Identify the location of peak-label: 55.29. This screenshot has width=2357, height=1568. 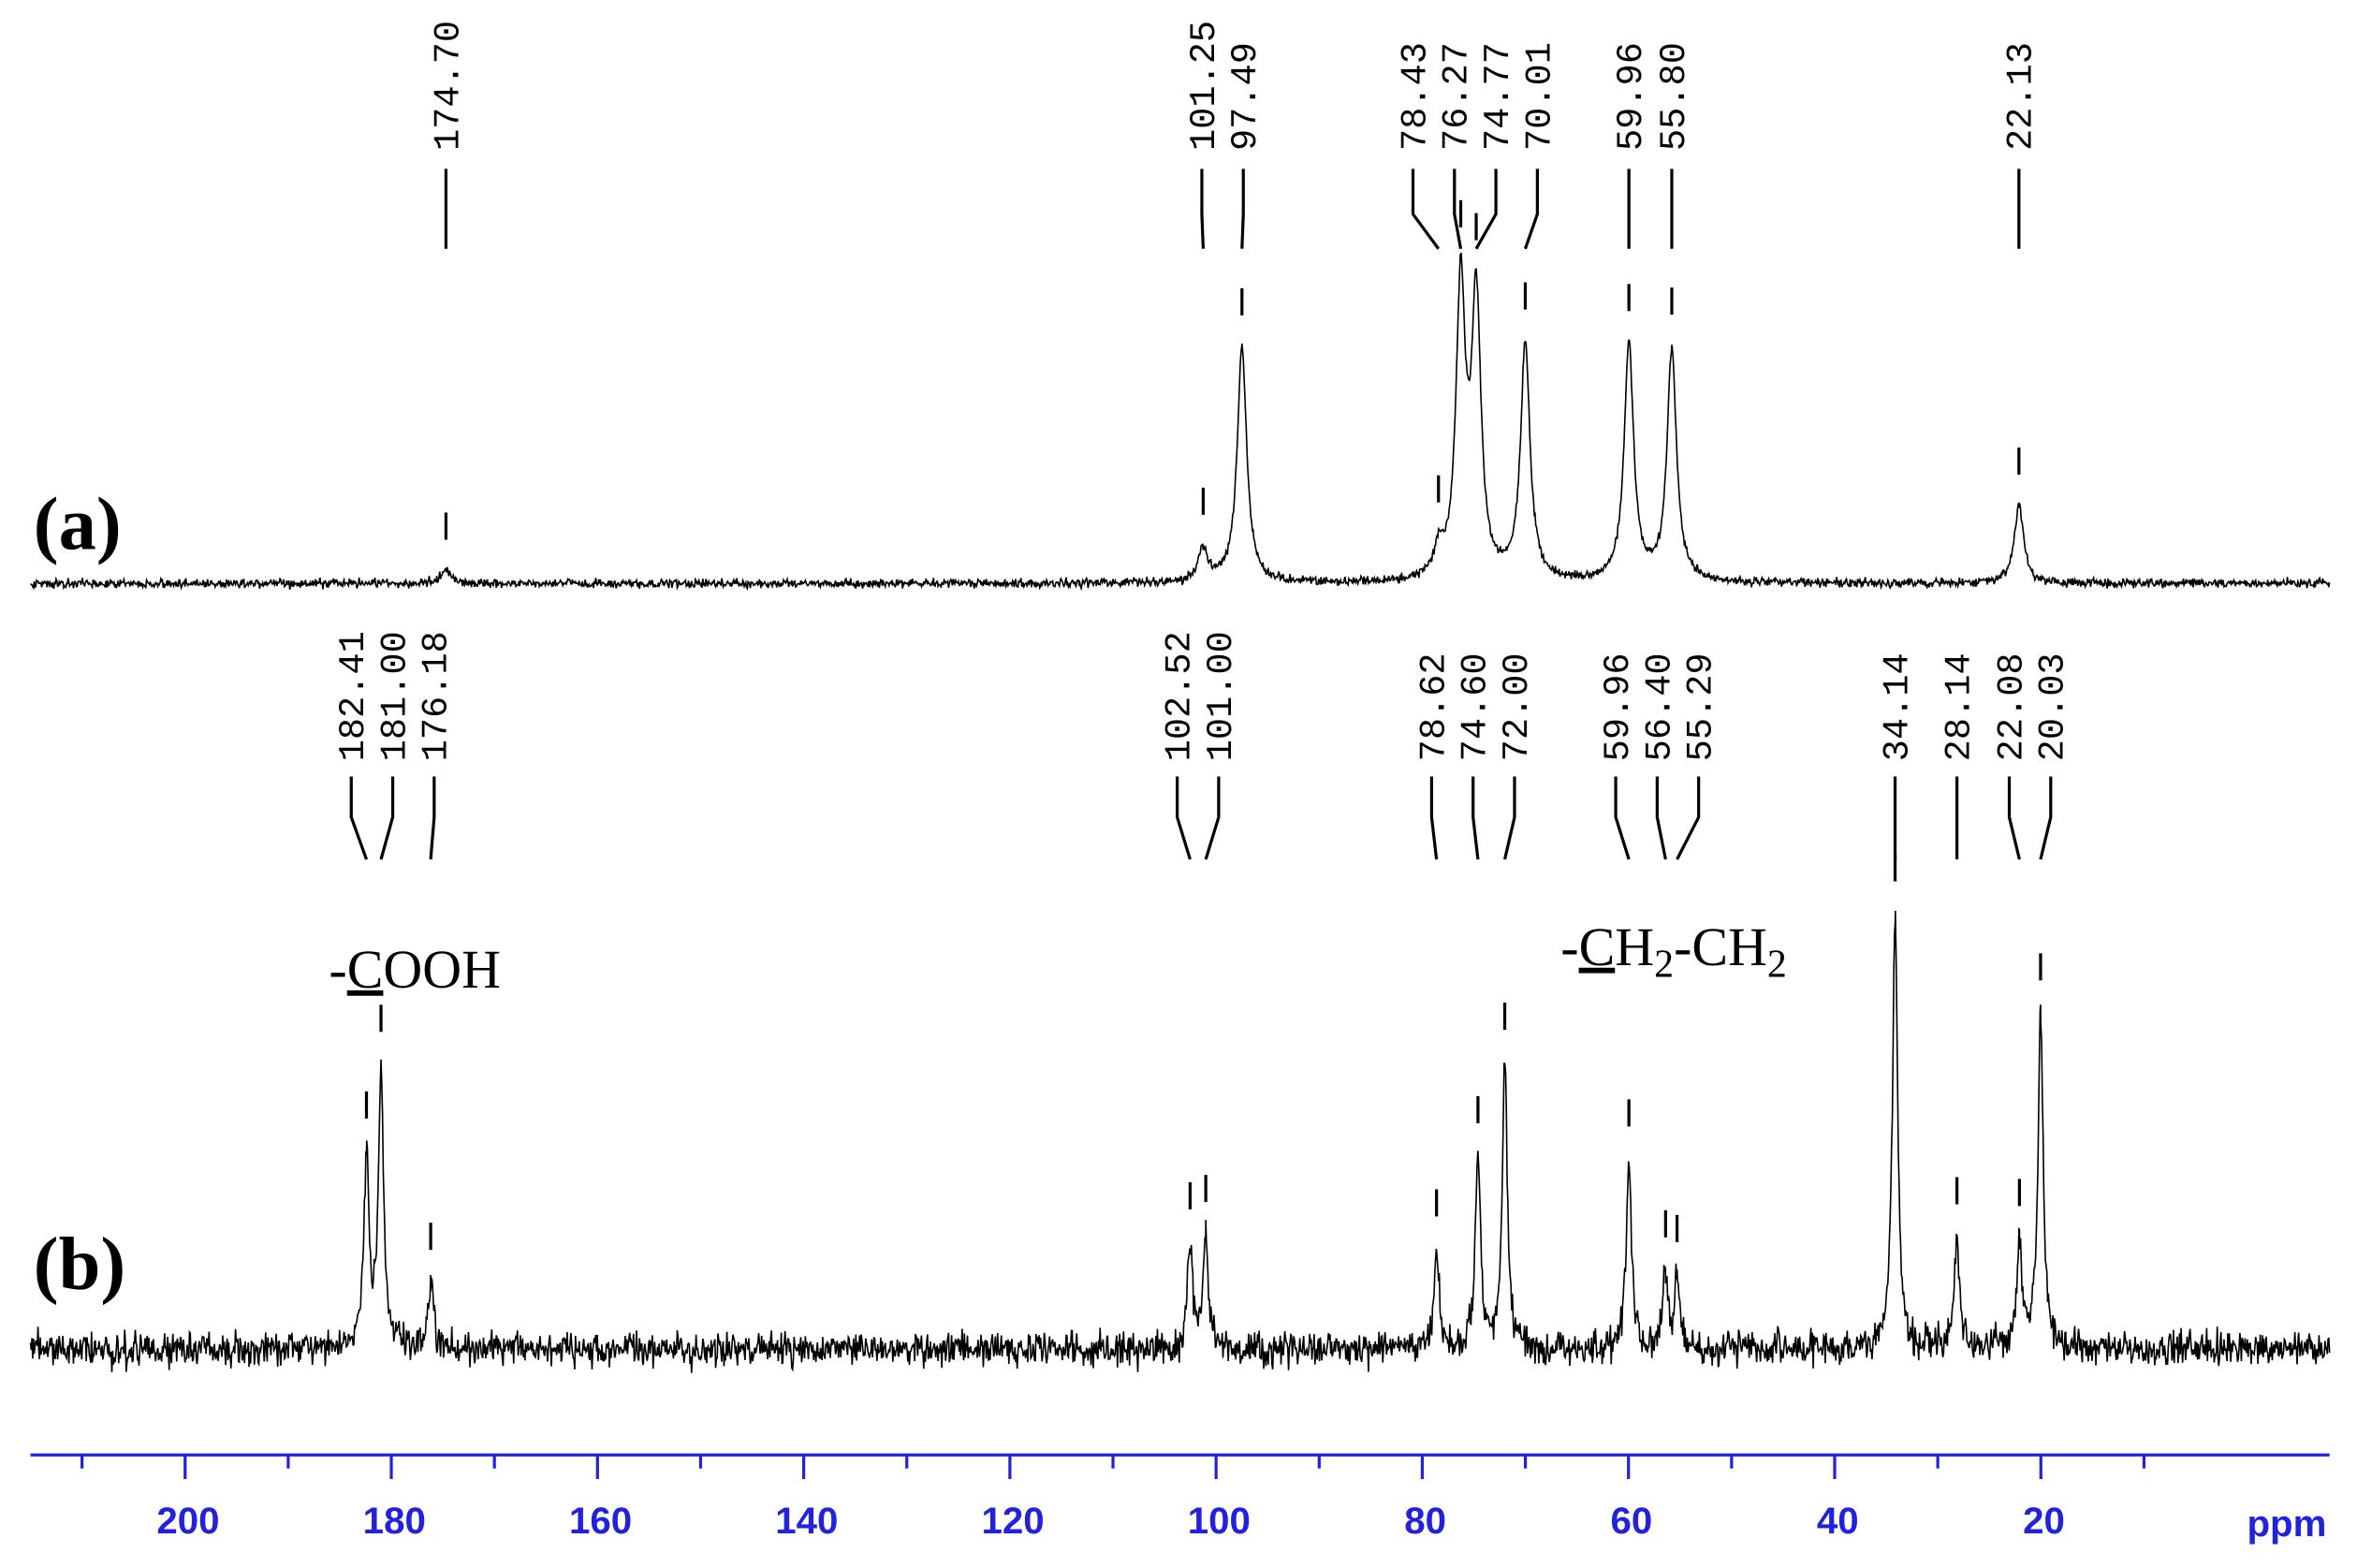
(1702, 706).